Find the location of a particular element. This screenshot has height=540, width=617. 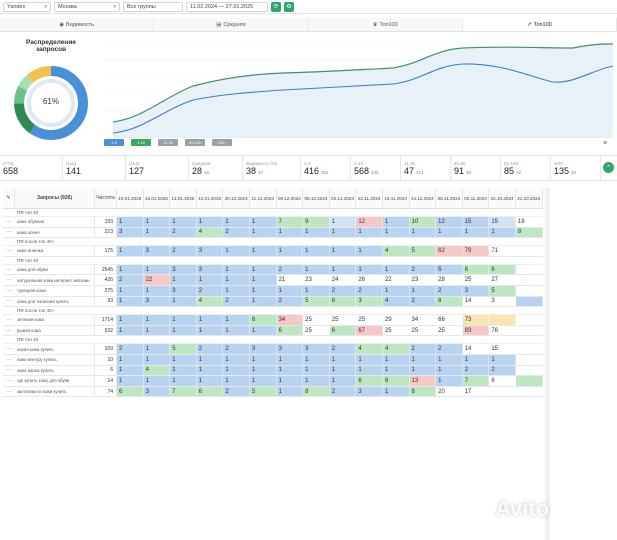

position-cell: 5 is located at coordinates (263, 391).